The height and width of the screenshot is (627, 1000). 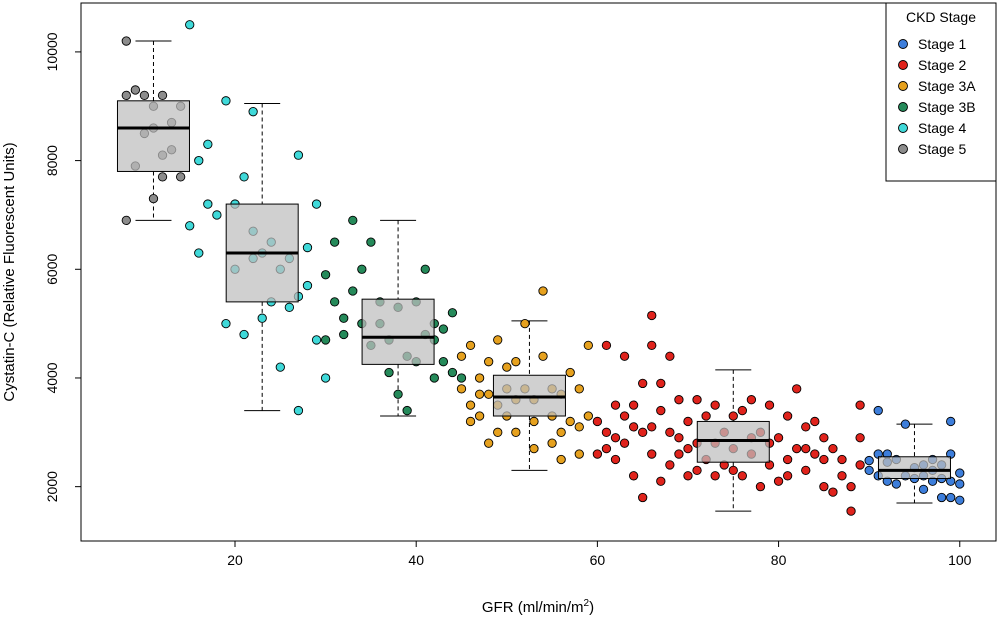 I want to click on x-tick-label: 20, so click(x=235, y=560).